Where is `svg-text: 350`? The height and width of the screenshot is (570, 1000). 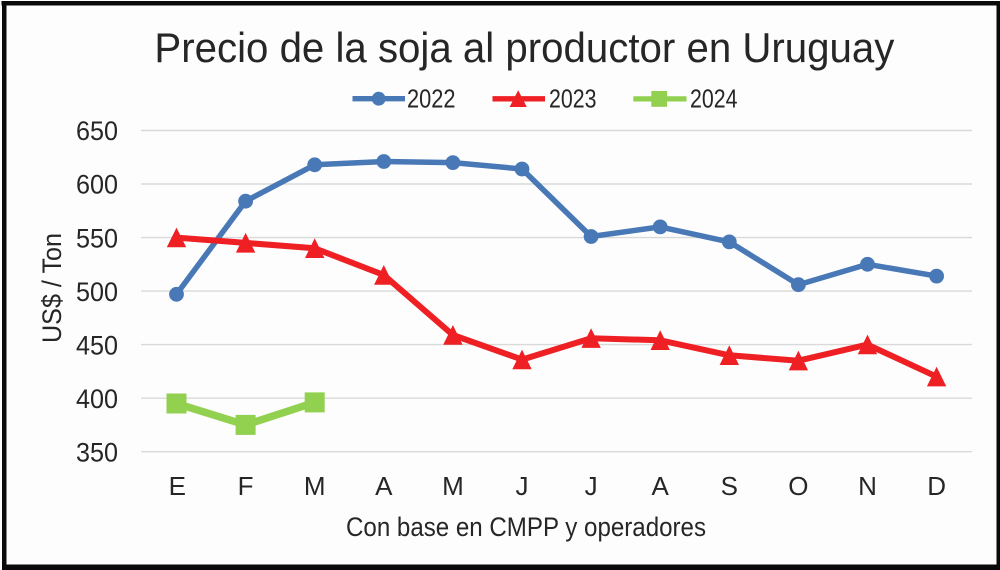 svg-text: 350 is located at coordinates (97, 452).